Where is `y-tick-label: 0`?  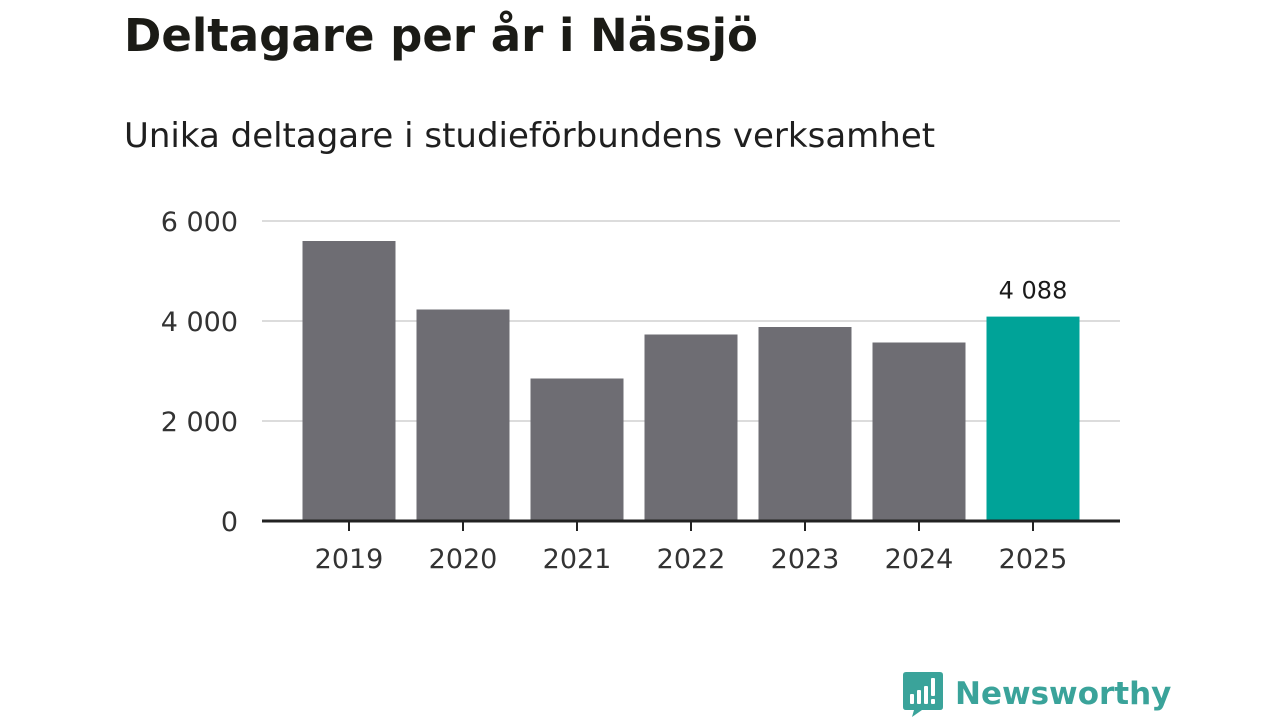 y-tick-label: 0 is located at coordinates (229, 522).